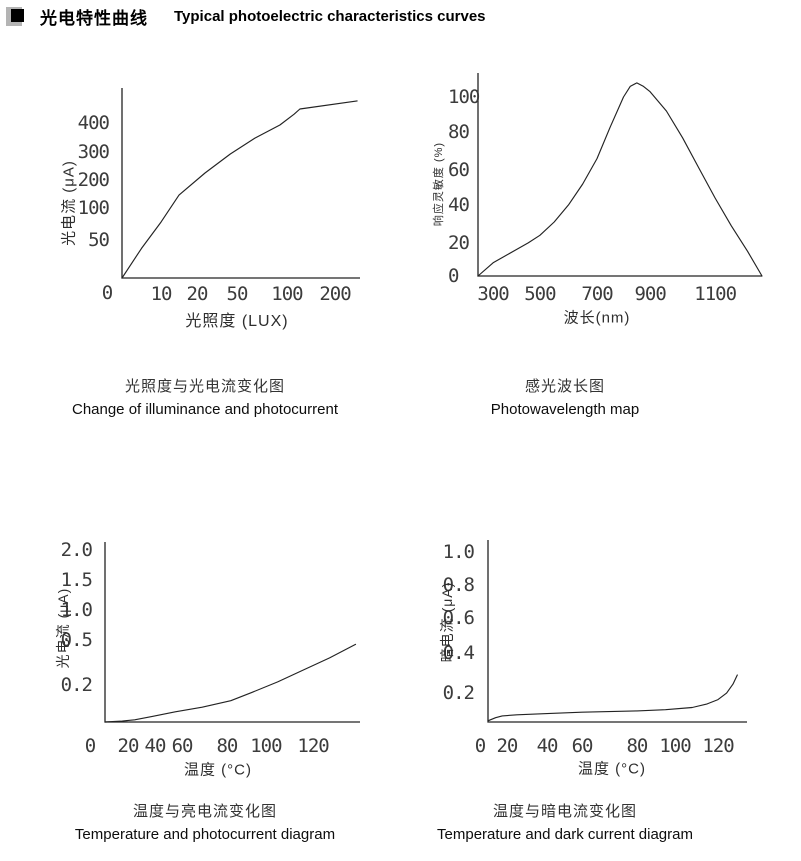 The image size is (801, 861). I want to click on y-tick-label: 40, so click(458, 205).